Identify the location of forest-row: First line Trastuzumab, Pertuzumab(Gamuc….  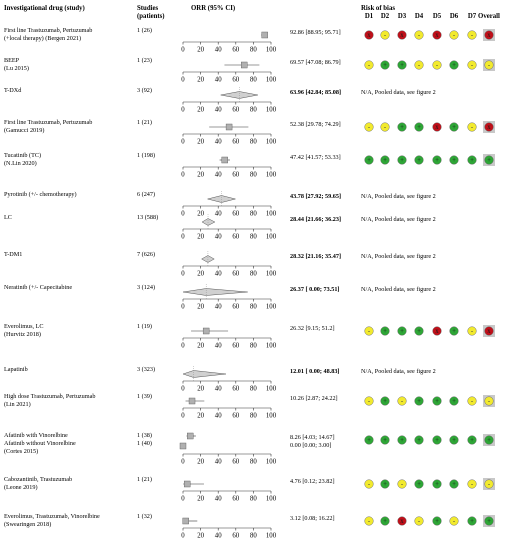
(249, 132).